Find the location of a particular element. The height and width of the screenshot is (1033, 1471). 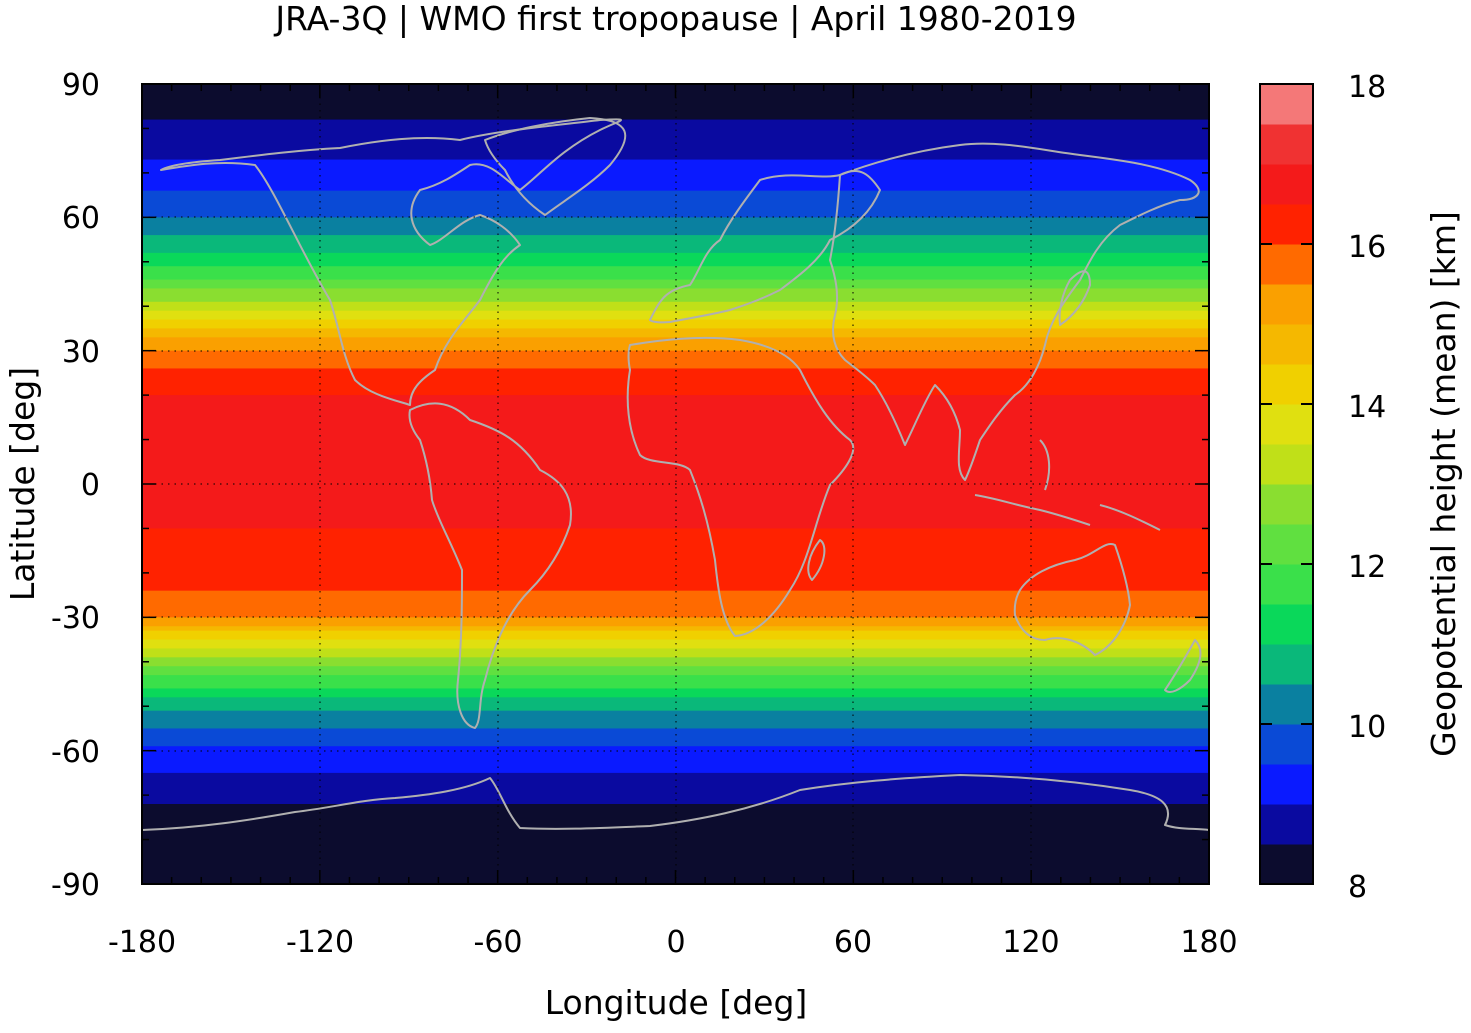

y-tick-label: -60 is located at coordinates (75, 752).